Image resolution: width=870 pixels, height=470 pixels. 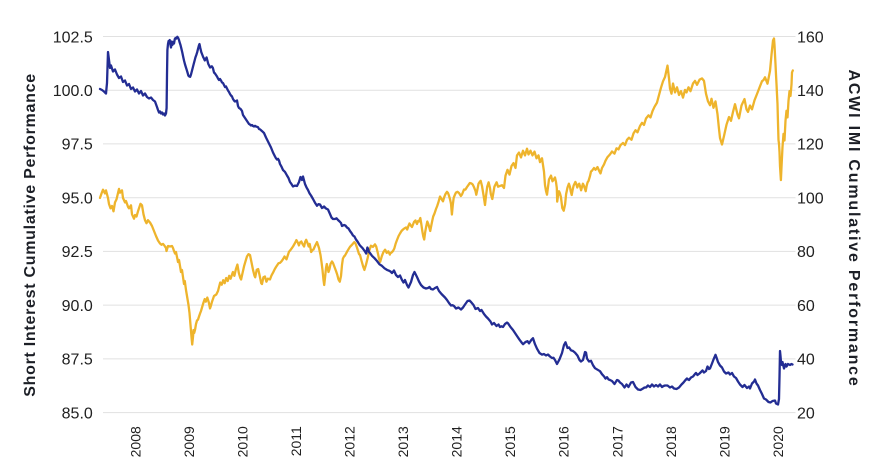 I want to click on svg-text: 97.5, so click(x=77, y=145).